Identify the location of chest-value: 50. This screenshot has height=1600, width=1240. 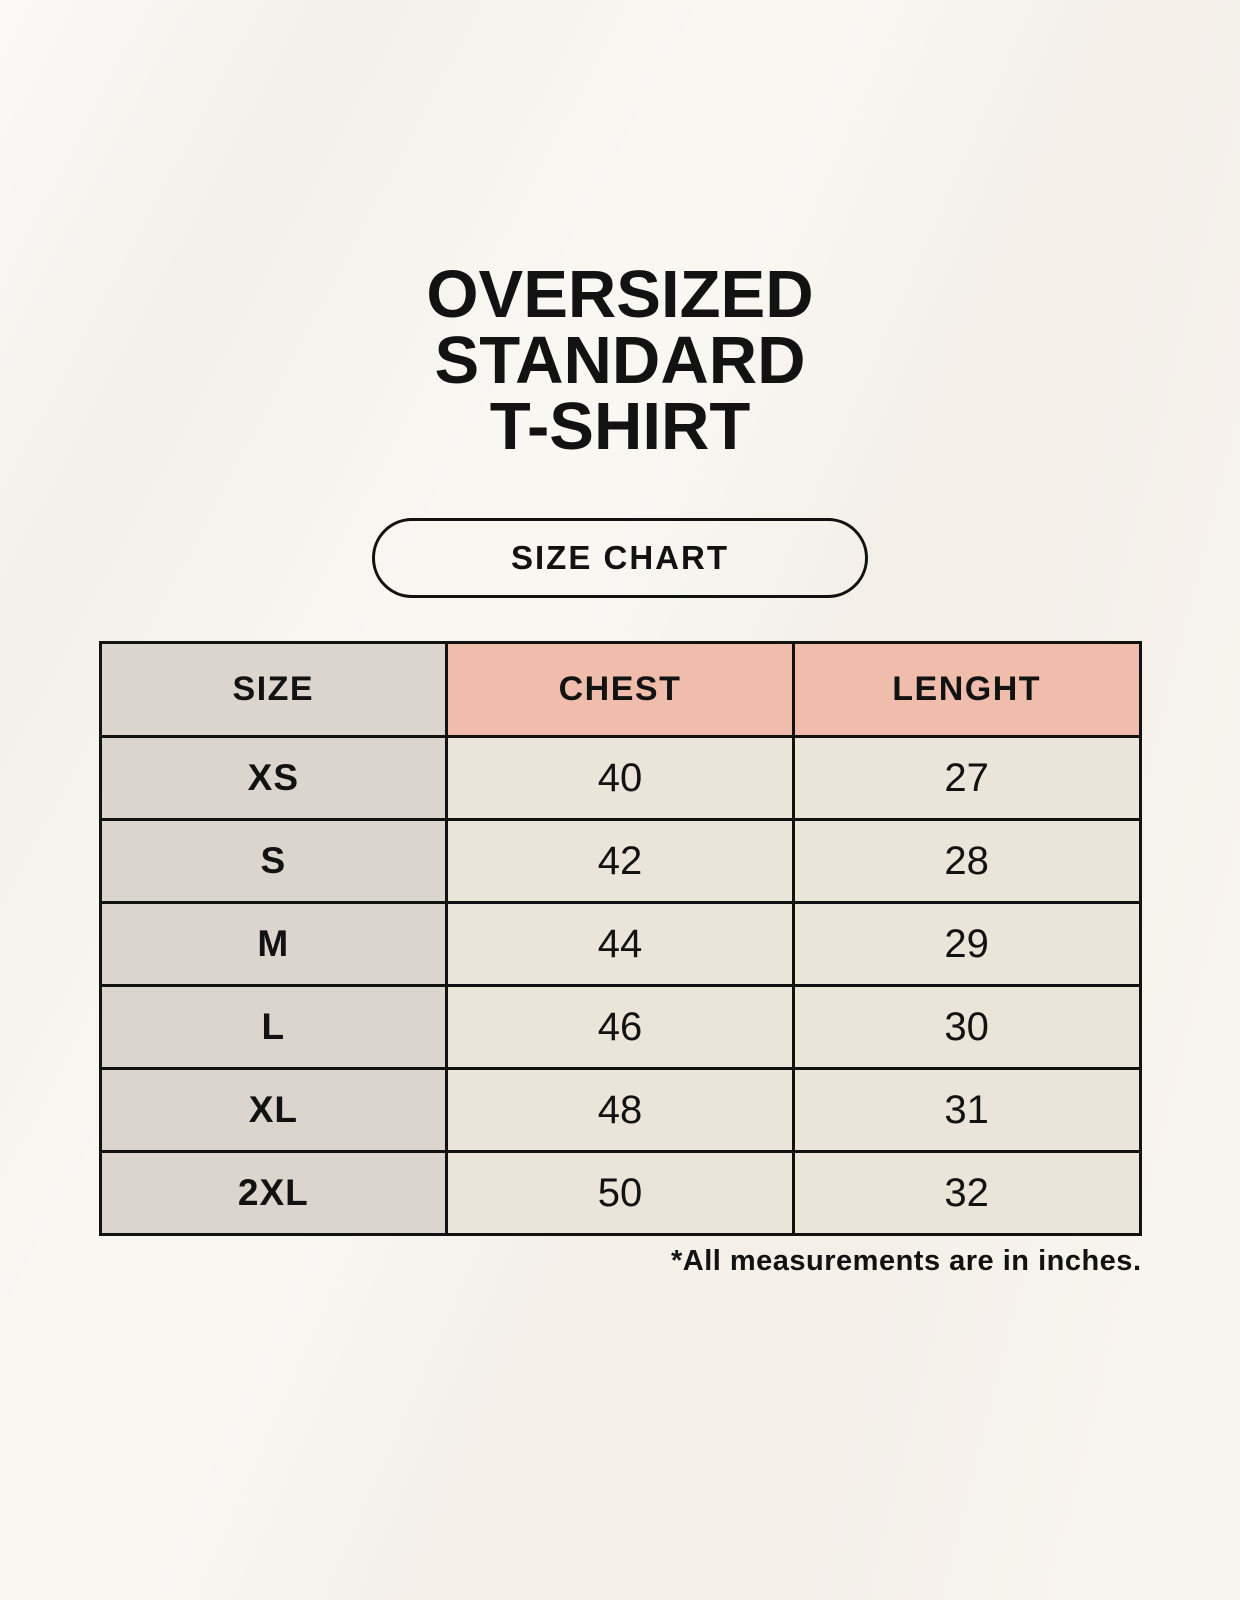
(620, 1193).